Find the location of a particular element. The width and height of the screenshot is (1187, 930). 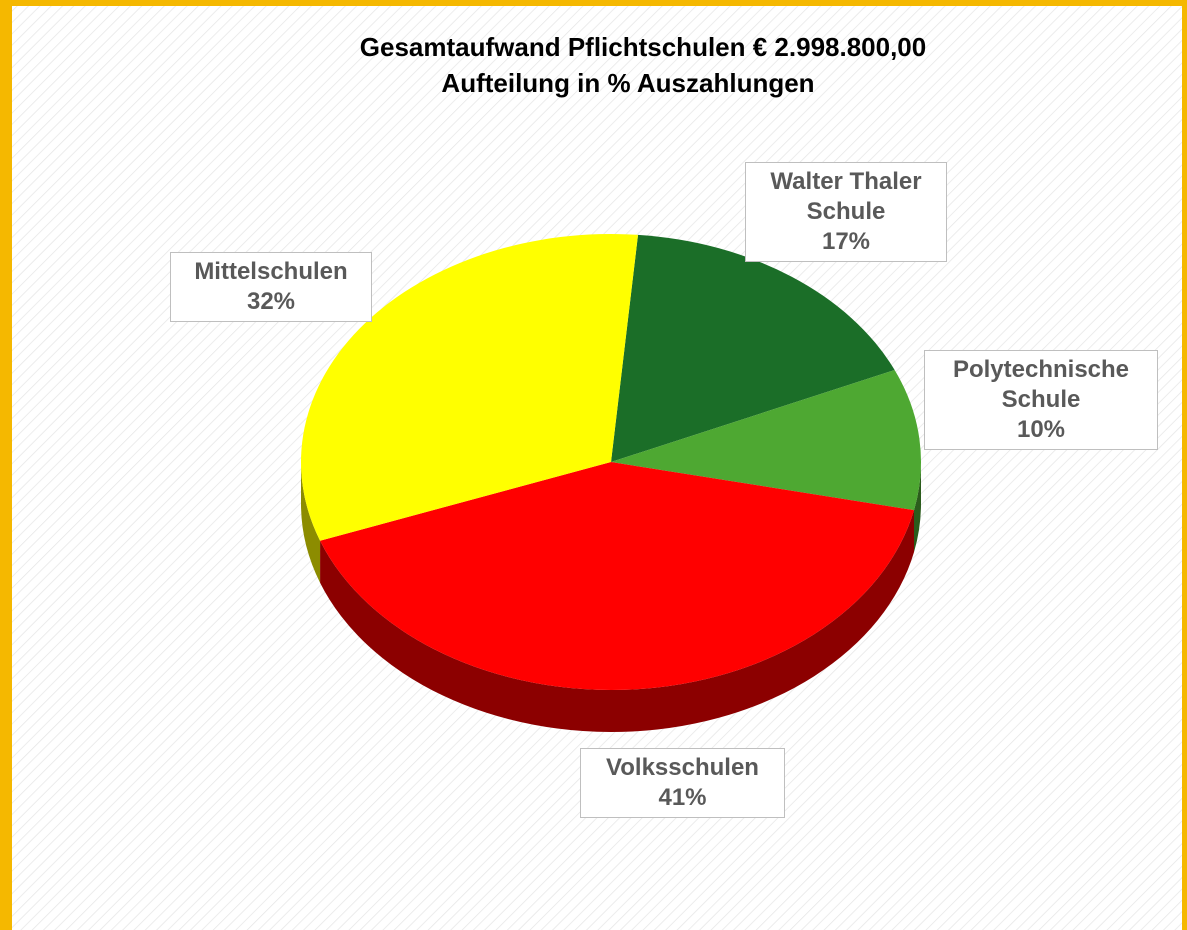

data-label: Walter Thaler Schule 17% is located at coordinates (846, 212).